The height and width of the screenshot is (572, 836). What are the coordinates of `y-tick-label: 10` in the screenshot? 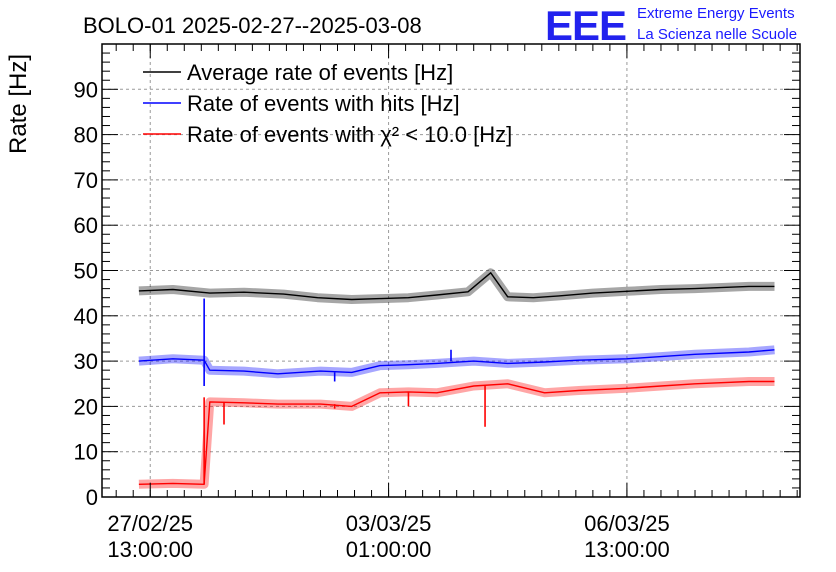 It's located at (86, 452).